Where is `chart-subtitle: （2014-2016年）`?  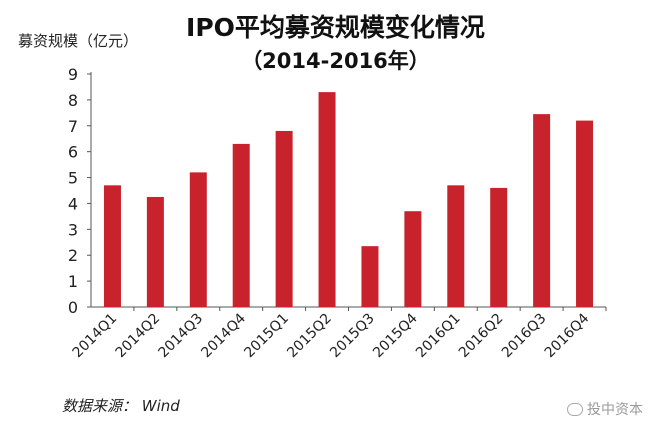
chart-subtitle: （2014-2016年） is located at coordinates (335, 61).